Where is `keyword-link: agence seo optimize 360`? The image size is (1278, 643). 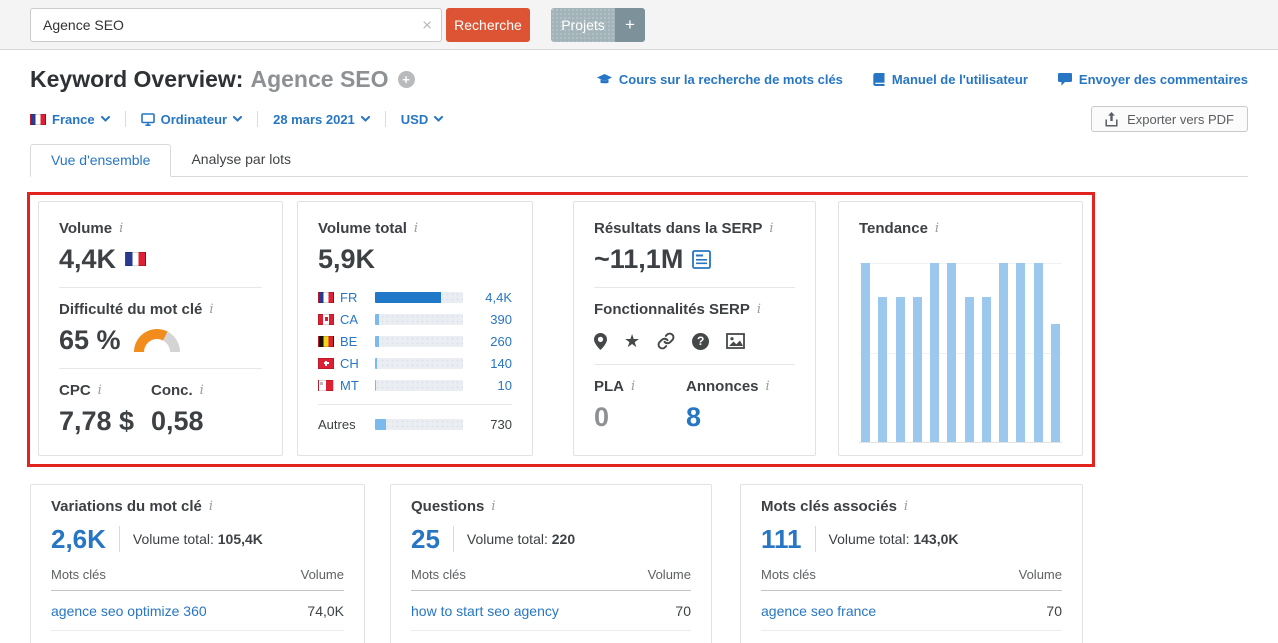
keyword-link: agence seo optimize 360 is located at coordinates (129, 610).